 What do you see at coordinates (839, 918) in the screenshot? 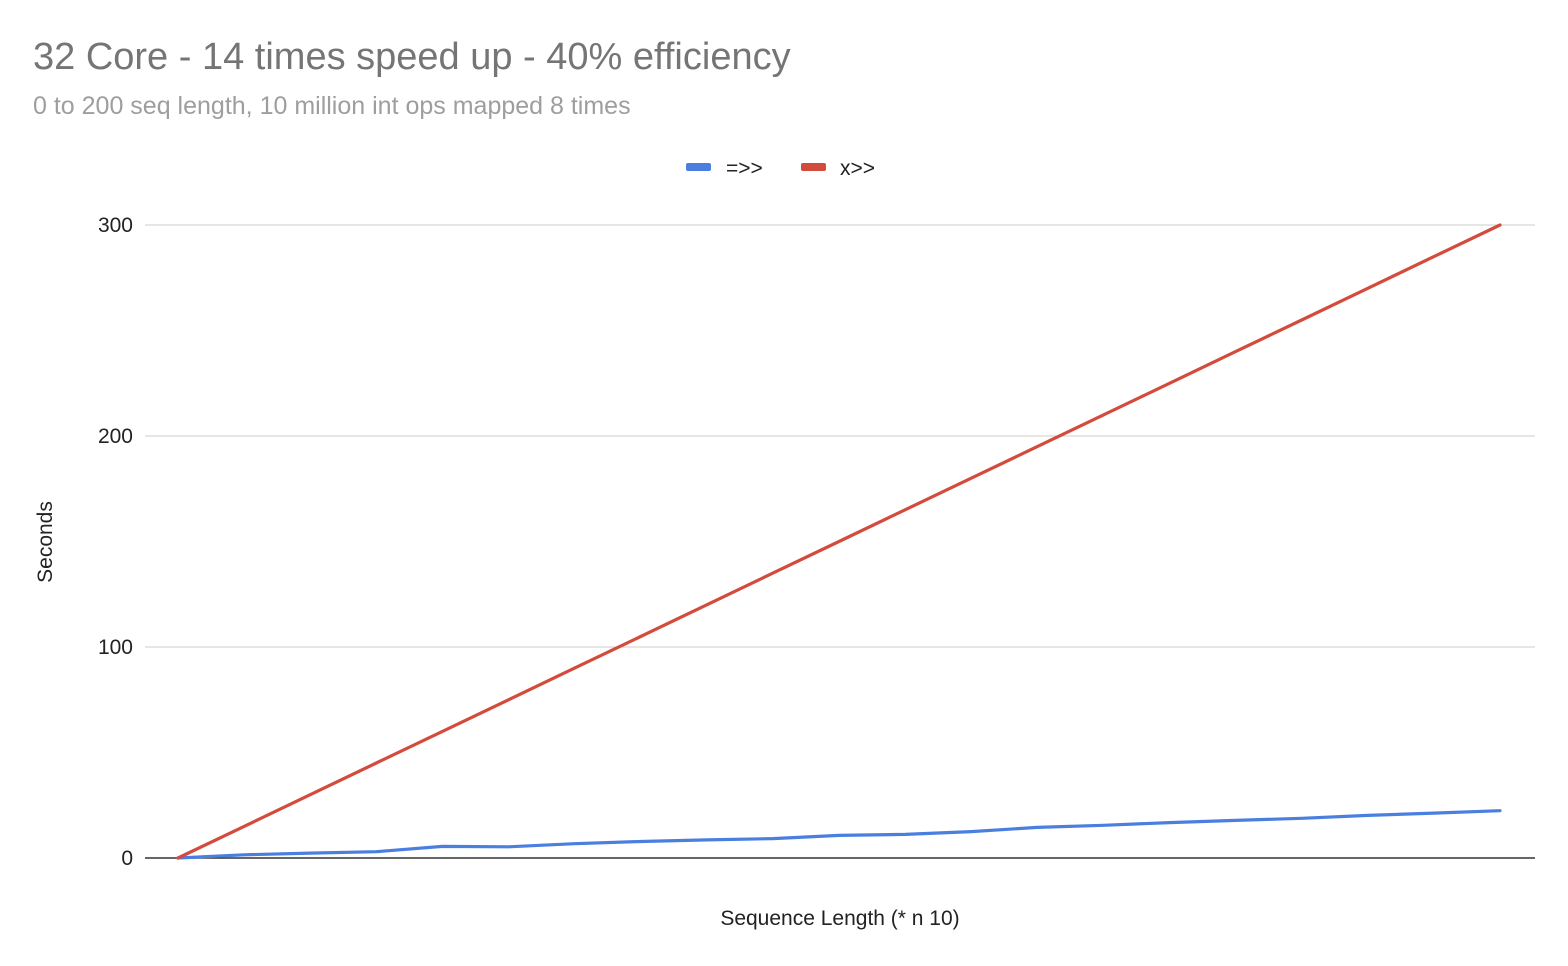
I see `x-axis-title: Sequence Length (* n 10)` at bounding box center [839, 918].